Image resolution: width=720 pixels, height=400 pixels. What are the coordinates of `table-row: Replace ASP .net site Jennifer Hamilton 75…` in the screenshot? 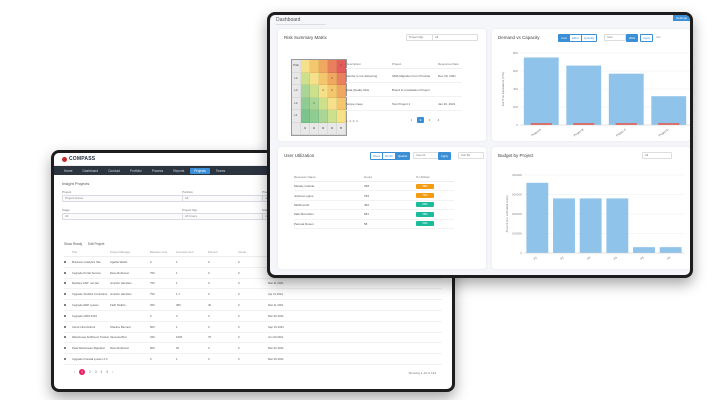 It's located at (253, 284).